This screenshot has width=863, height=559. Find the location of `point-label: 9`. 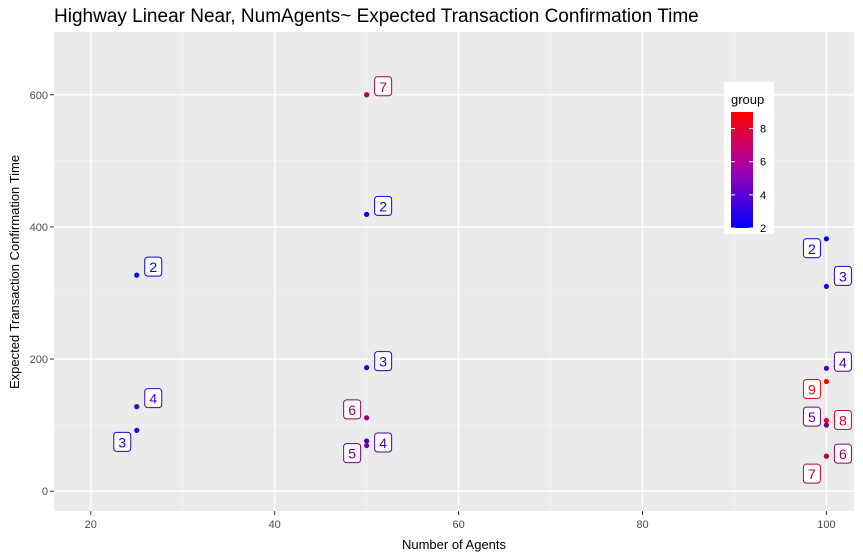

point-label: 9 is located at coordinates (812, 390).